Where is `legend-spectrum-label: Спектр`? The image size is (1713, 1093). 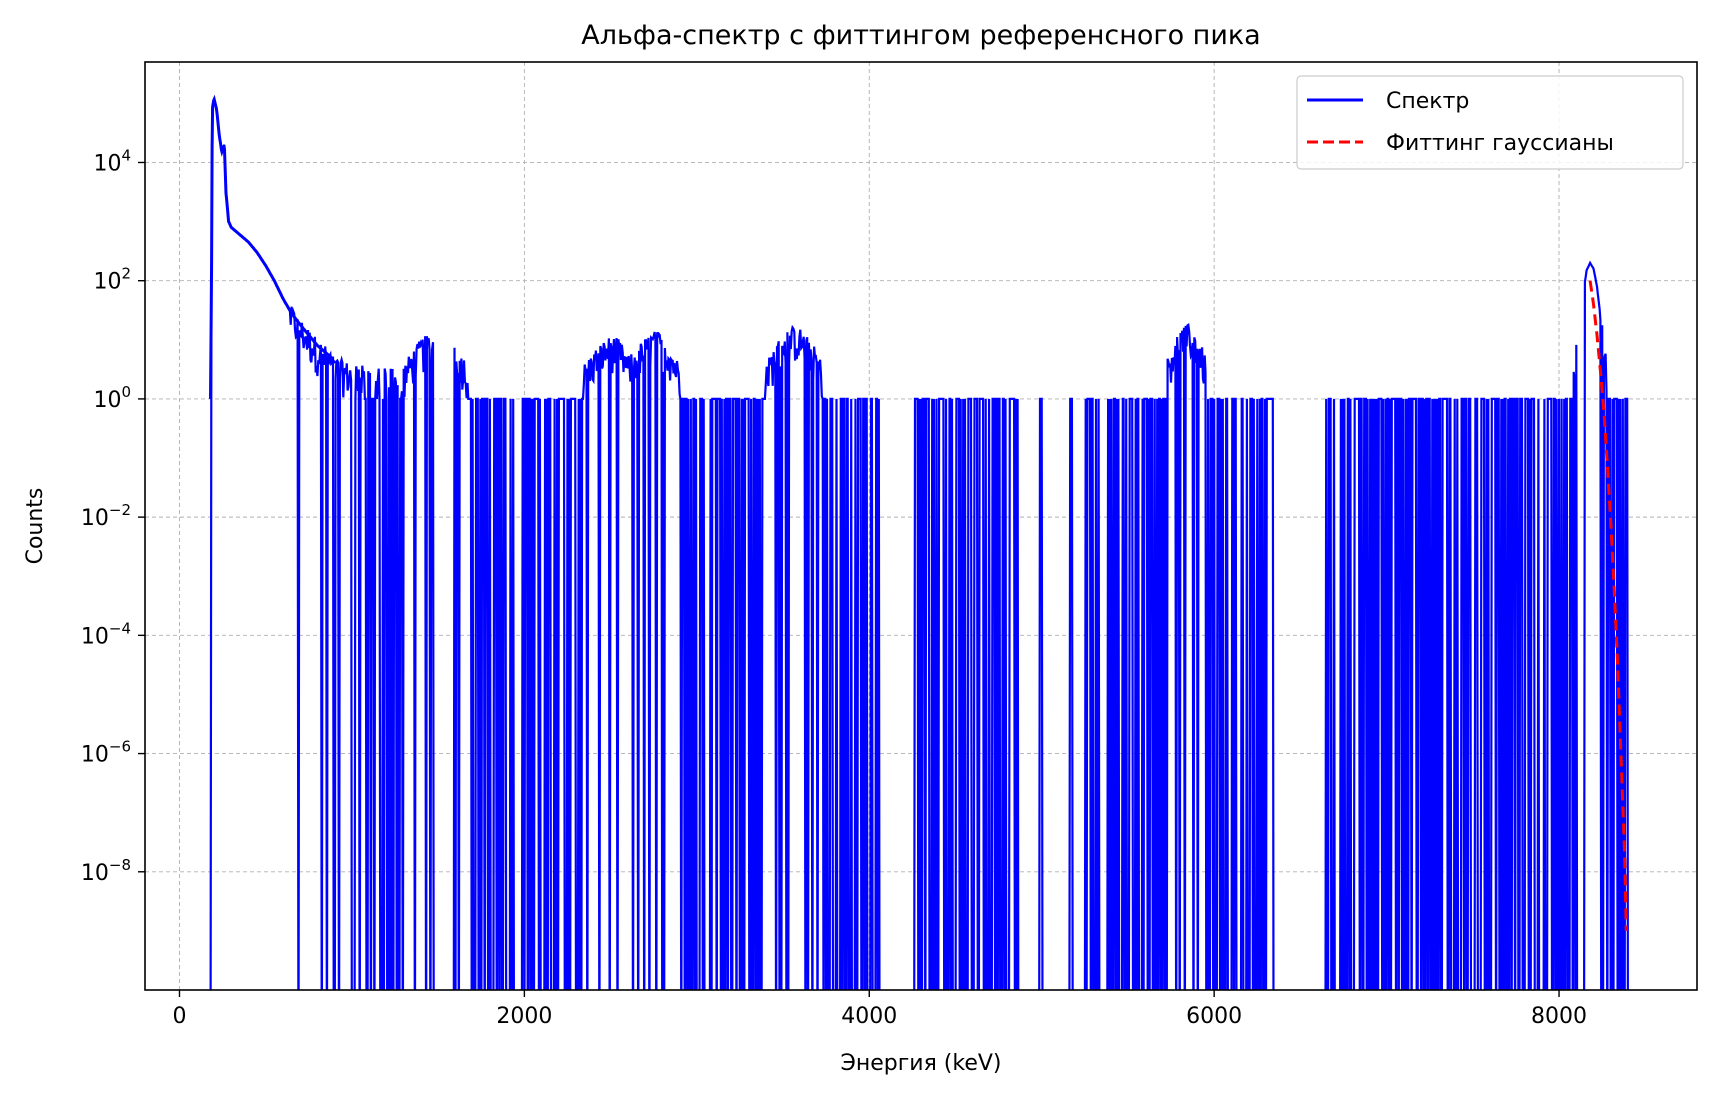 legend-spectrum-label: Спектр is located at coordinates (1427, 101).